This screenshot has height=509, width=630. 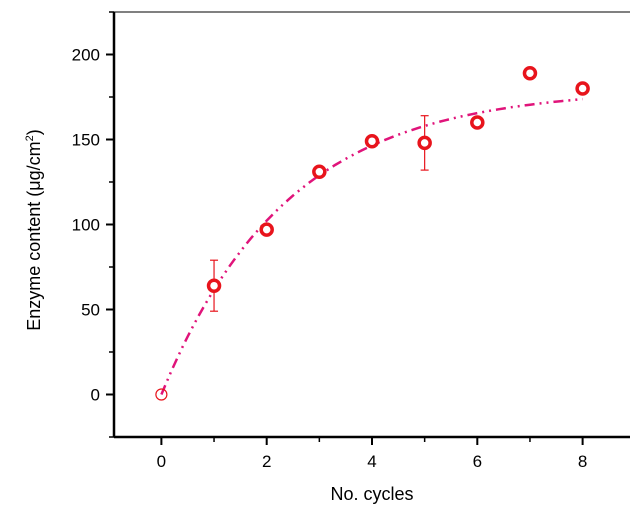 What do you see at coordinates (582, 461) in the screenshot?
I see `x-tick-label: 8` at bounding box center [582, 461].